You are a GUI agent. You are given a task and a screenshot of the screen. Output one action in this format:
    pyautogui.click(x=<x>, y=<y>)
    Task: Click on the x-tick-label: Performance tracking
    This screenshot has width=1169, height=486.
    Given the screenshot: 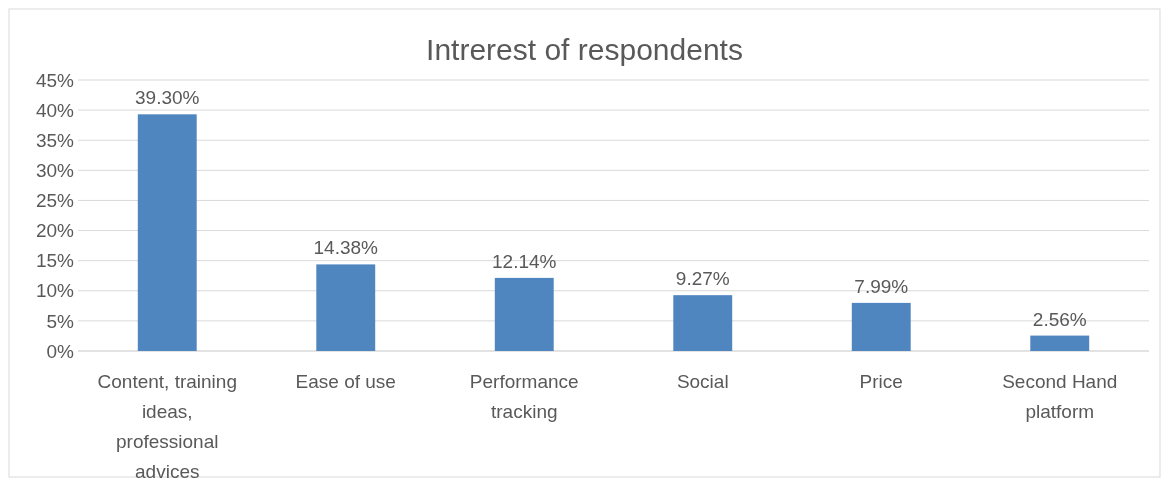 What is the action you would take?
    pyautogui.click(x=524, y=396)
    